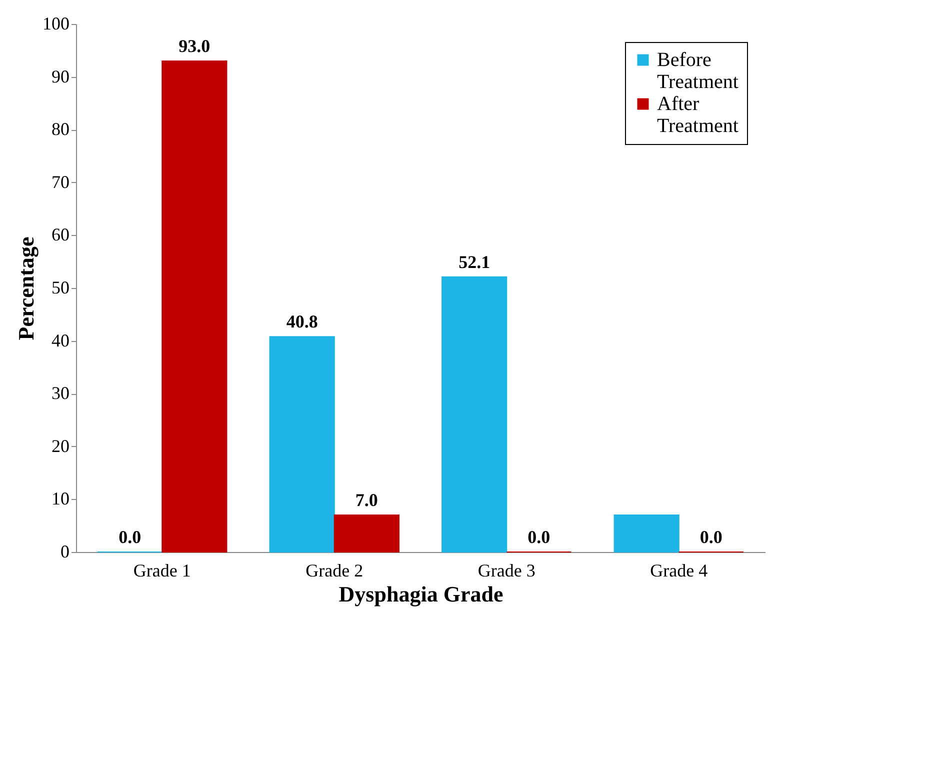 The height and width of the screenshot is (773, 935). I want to click on y-tick-label: 10, so click(61, 498).